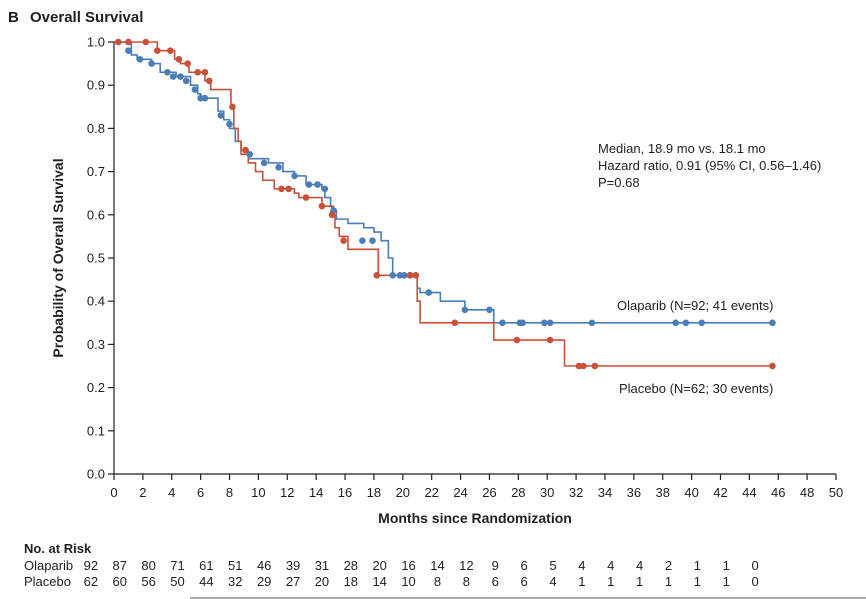 The image size is (866, 599). What do you see at coordinates (91, 581) in the screenshot?
I see `risk-value-placebo: 62` at bounding box center [91, 581].